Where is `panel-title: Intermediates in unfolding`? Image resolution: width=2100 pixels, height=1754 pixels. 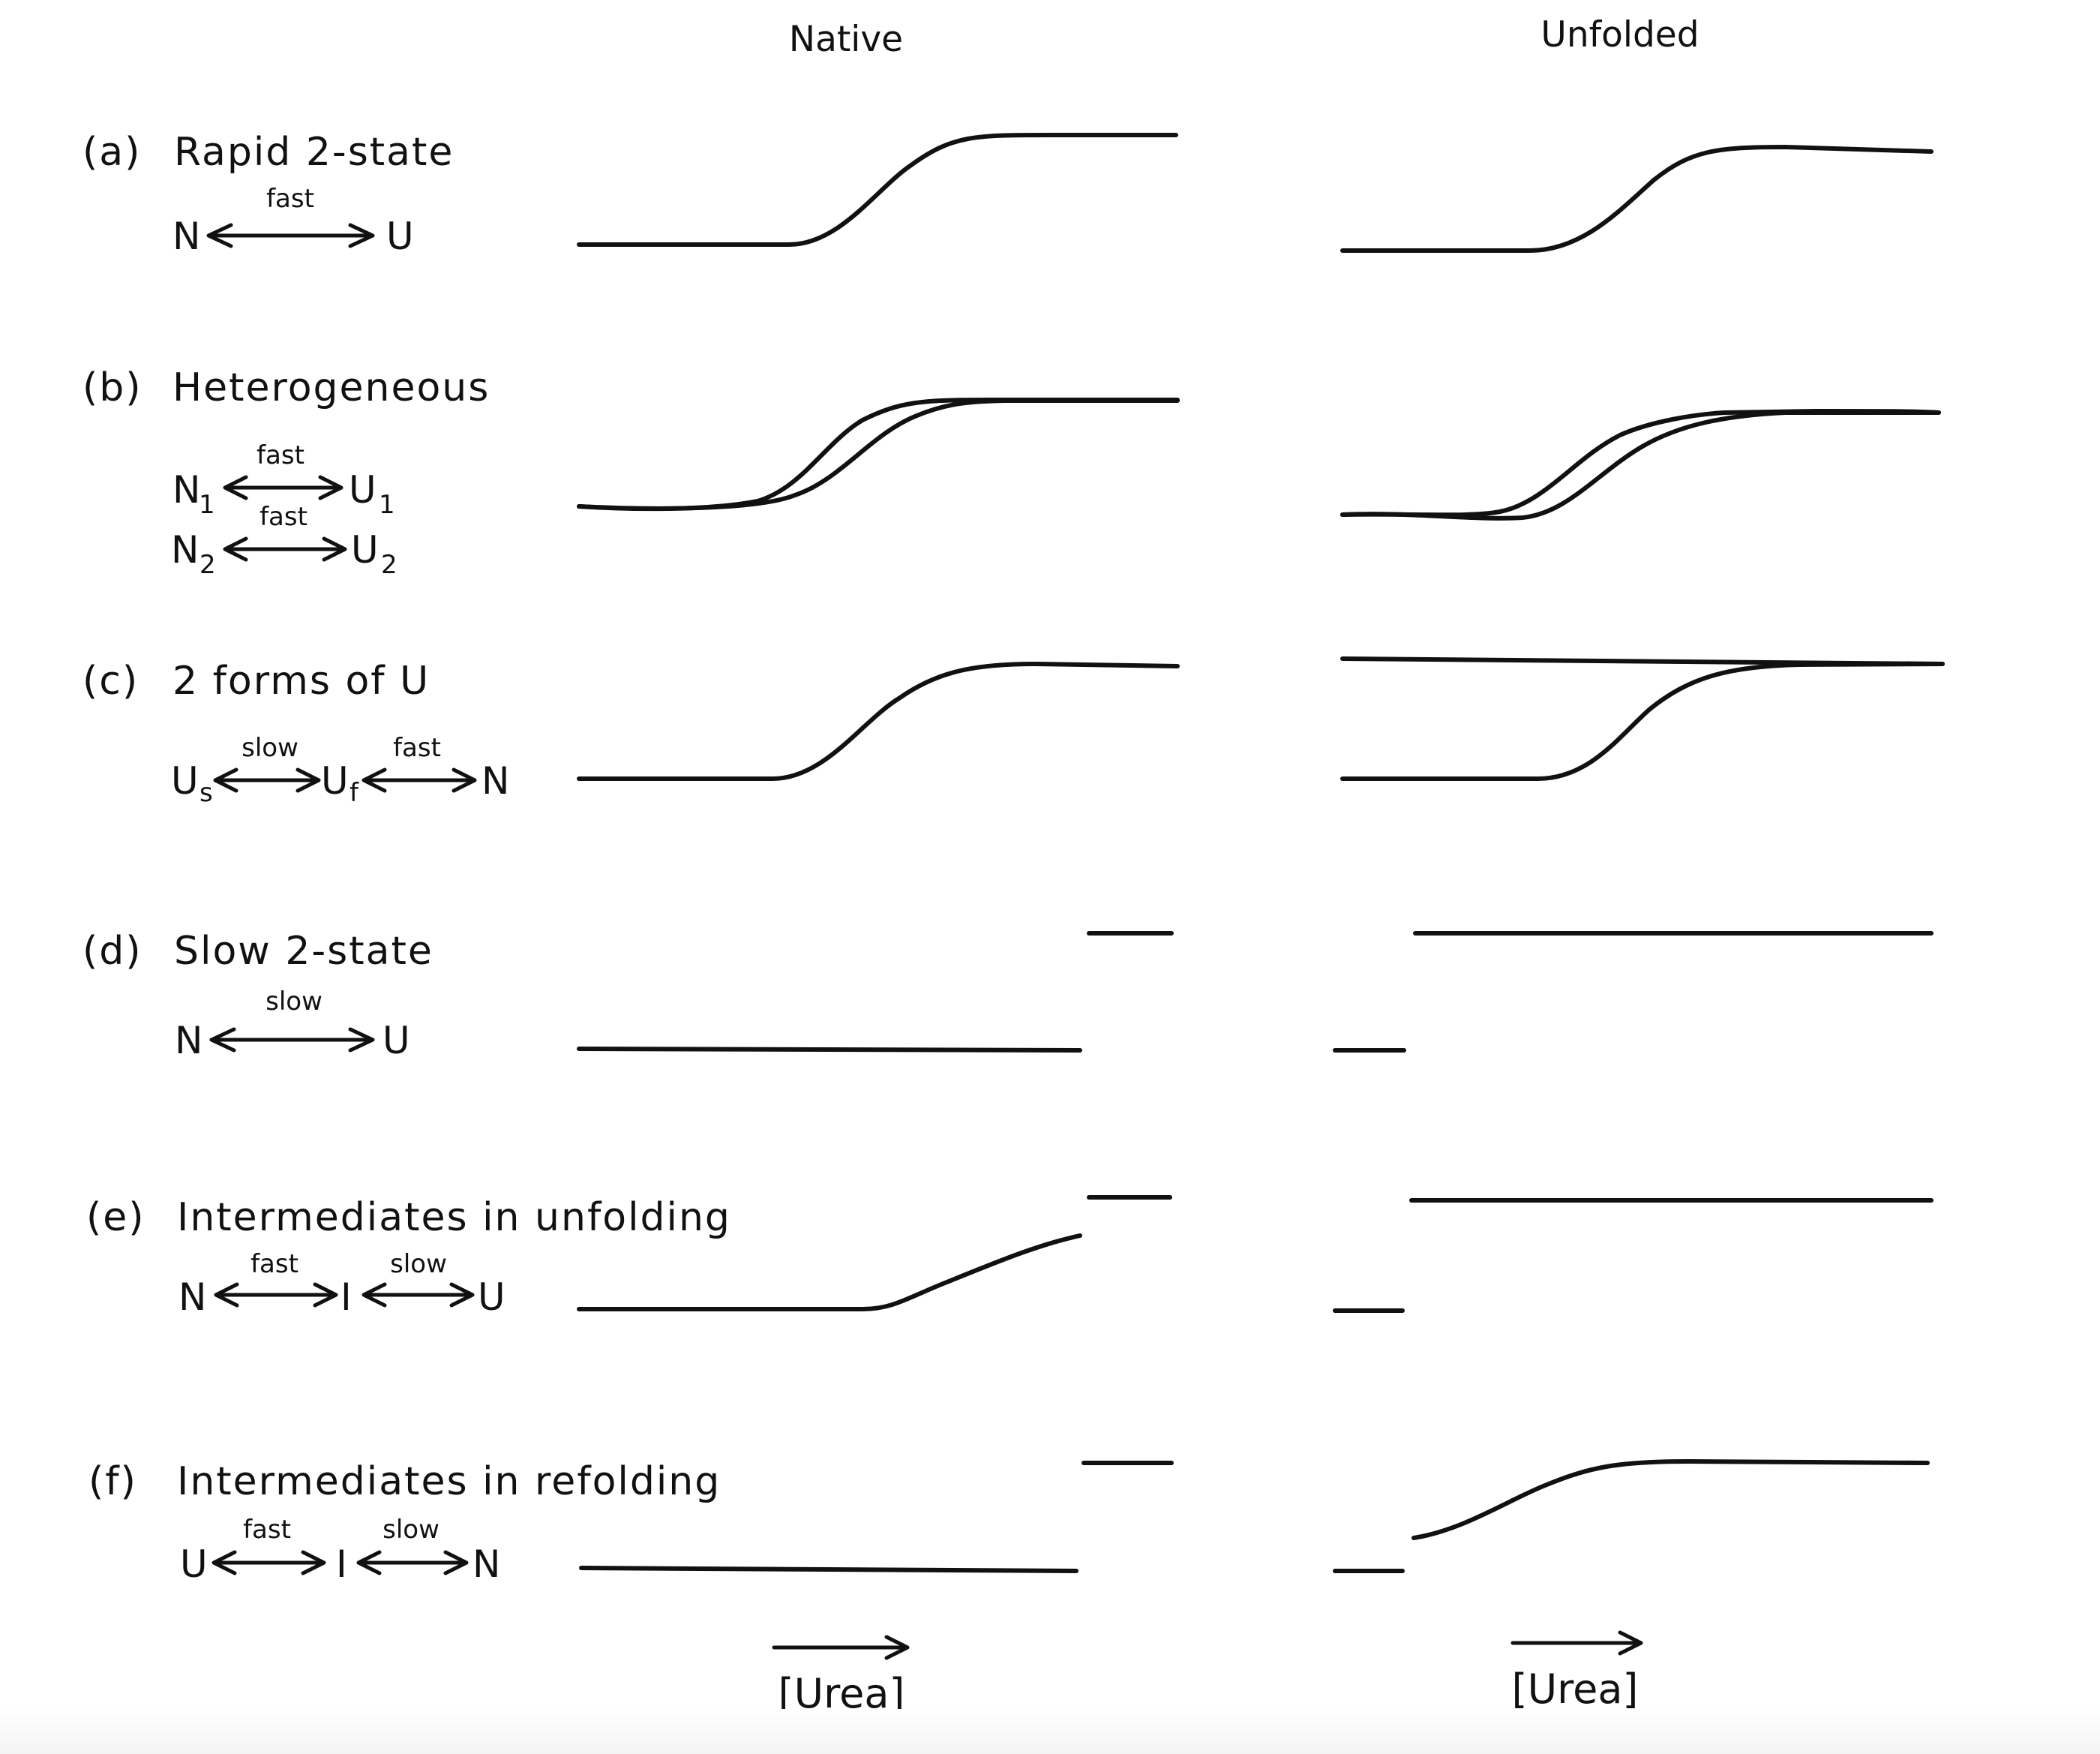
panel-title: Intermediates in unfolding is located at coordinates (454, 1217).